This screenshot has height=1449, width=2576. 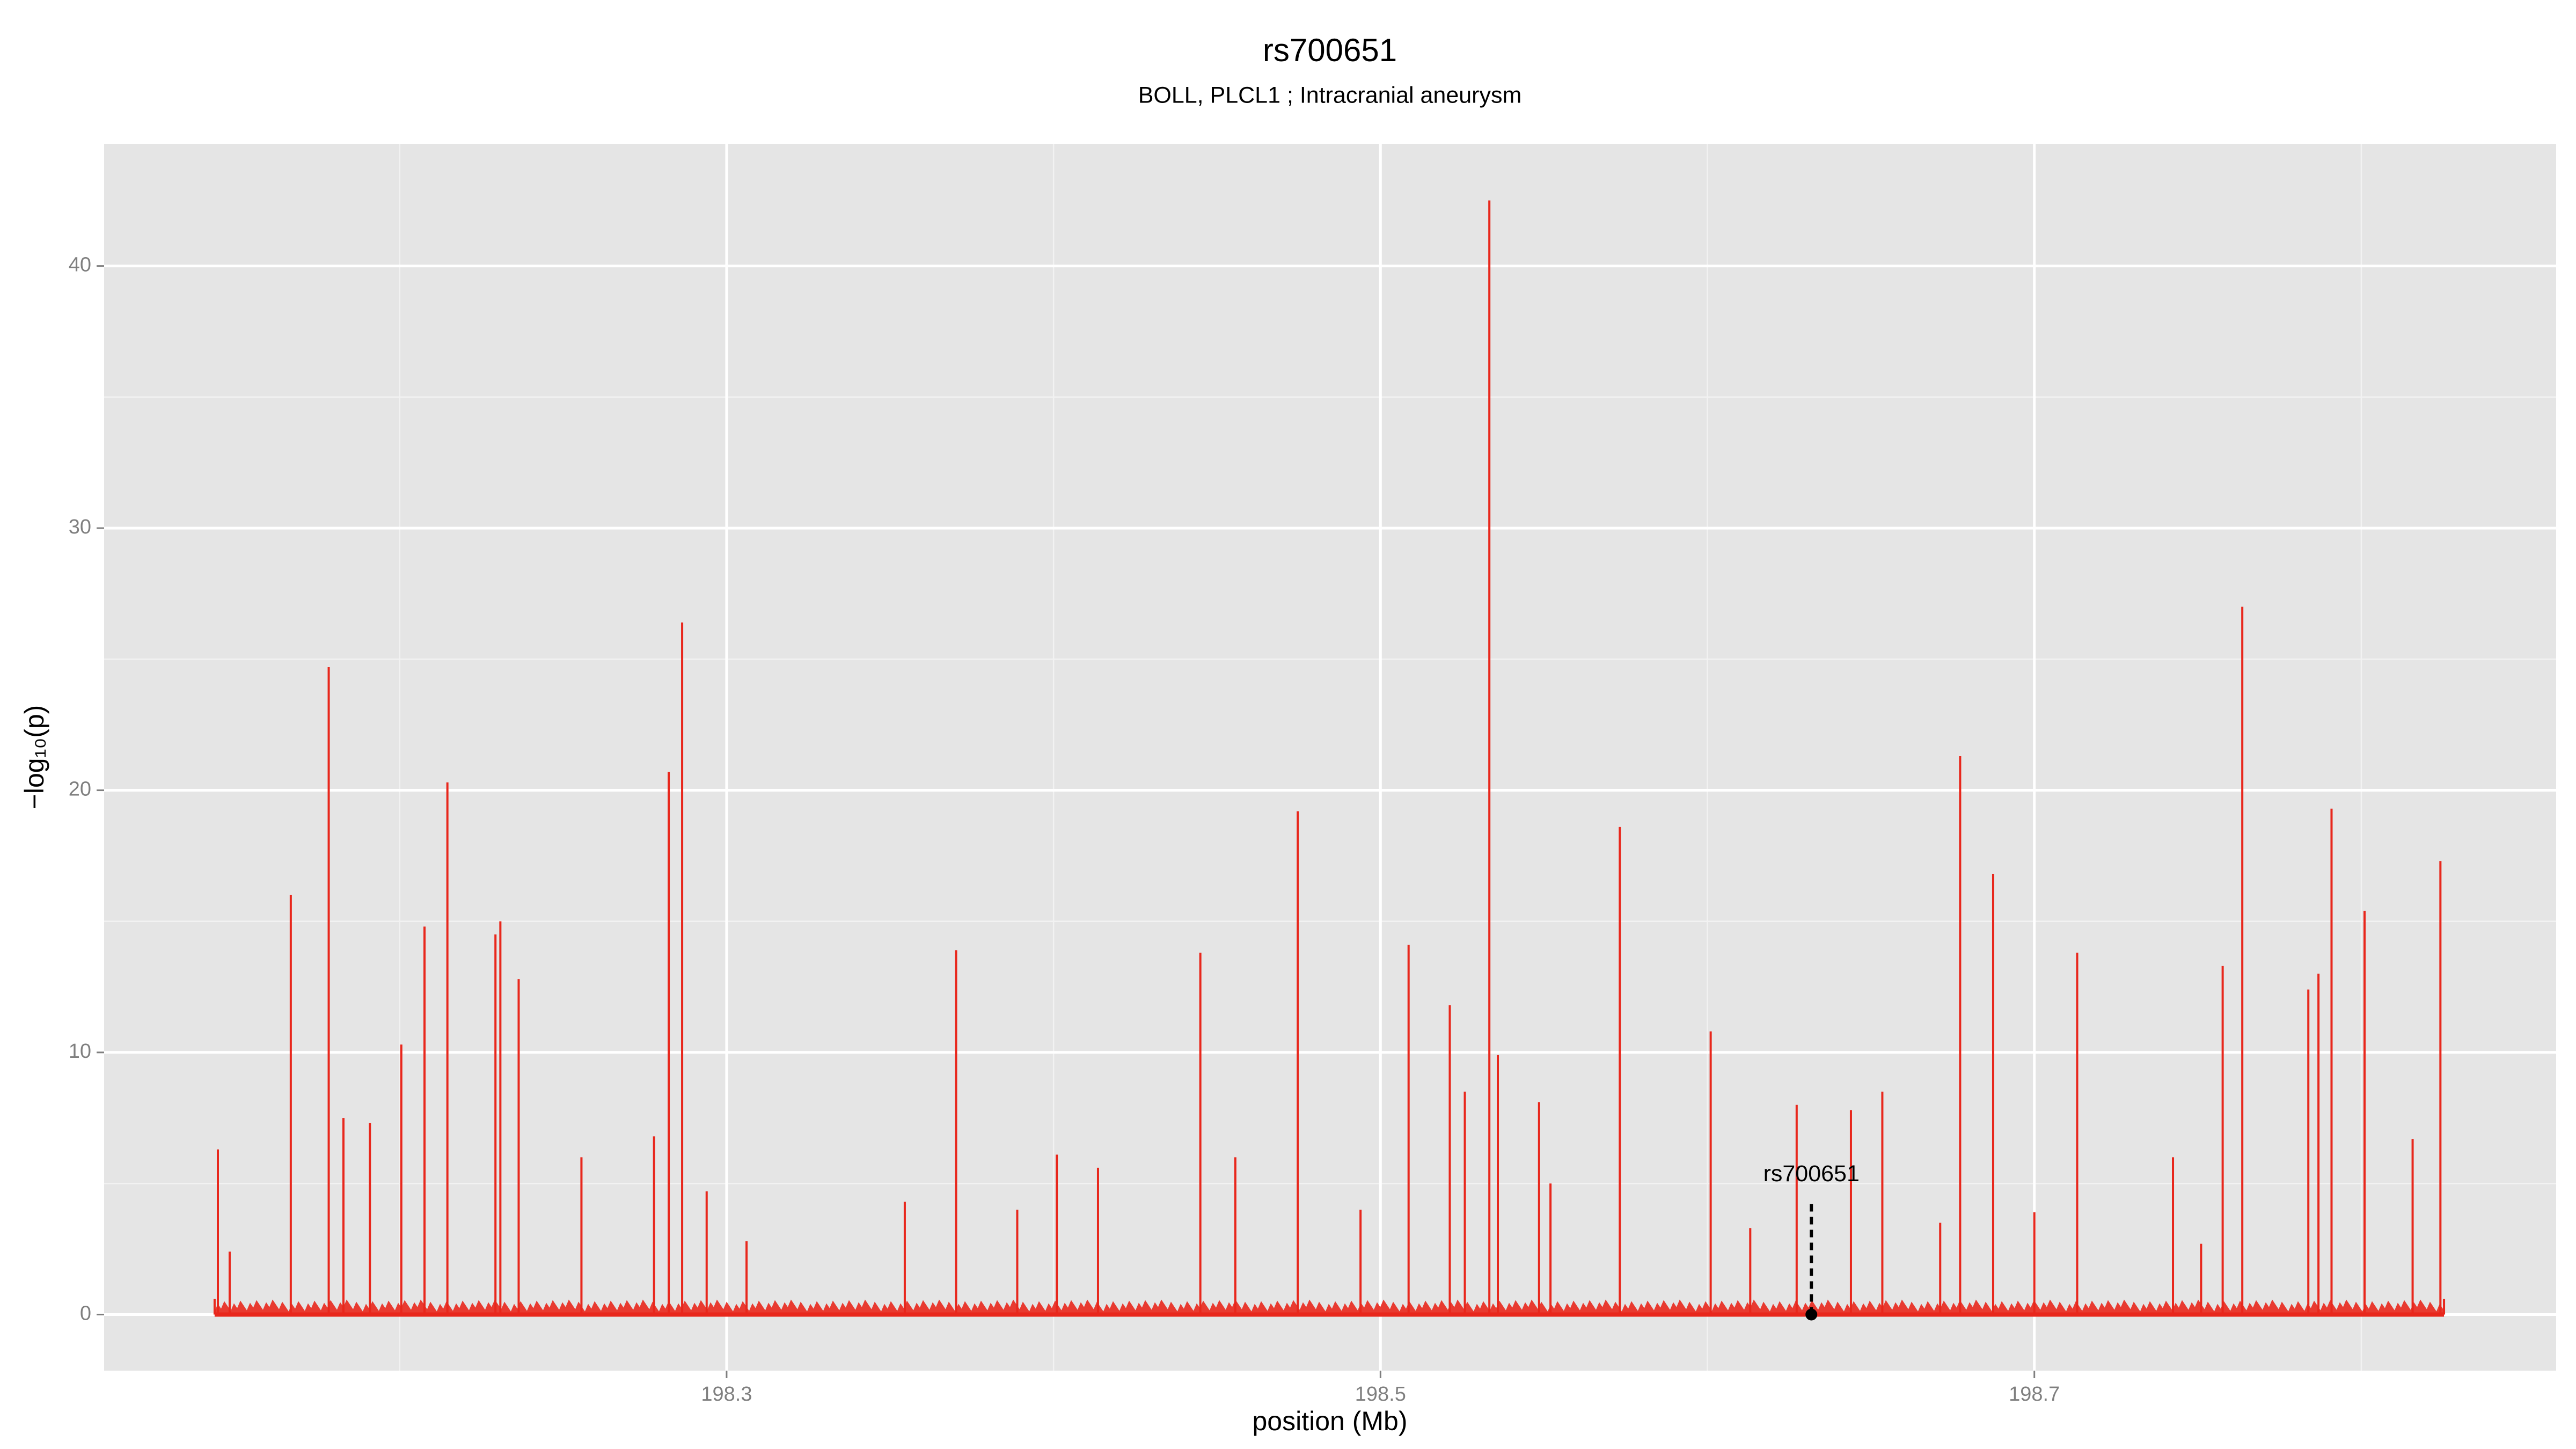 I want to click on chart-title: rs700651, so click(x=1330, y=50).